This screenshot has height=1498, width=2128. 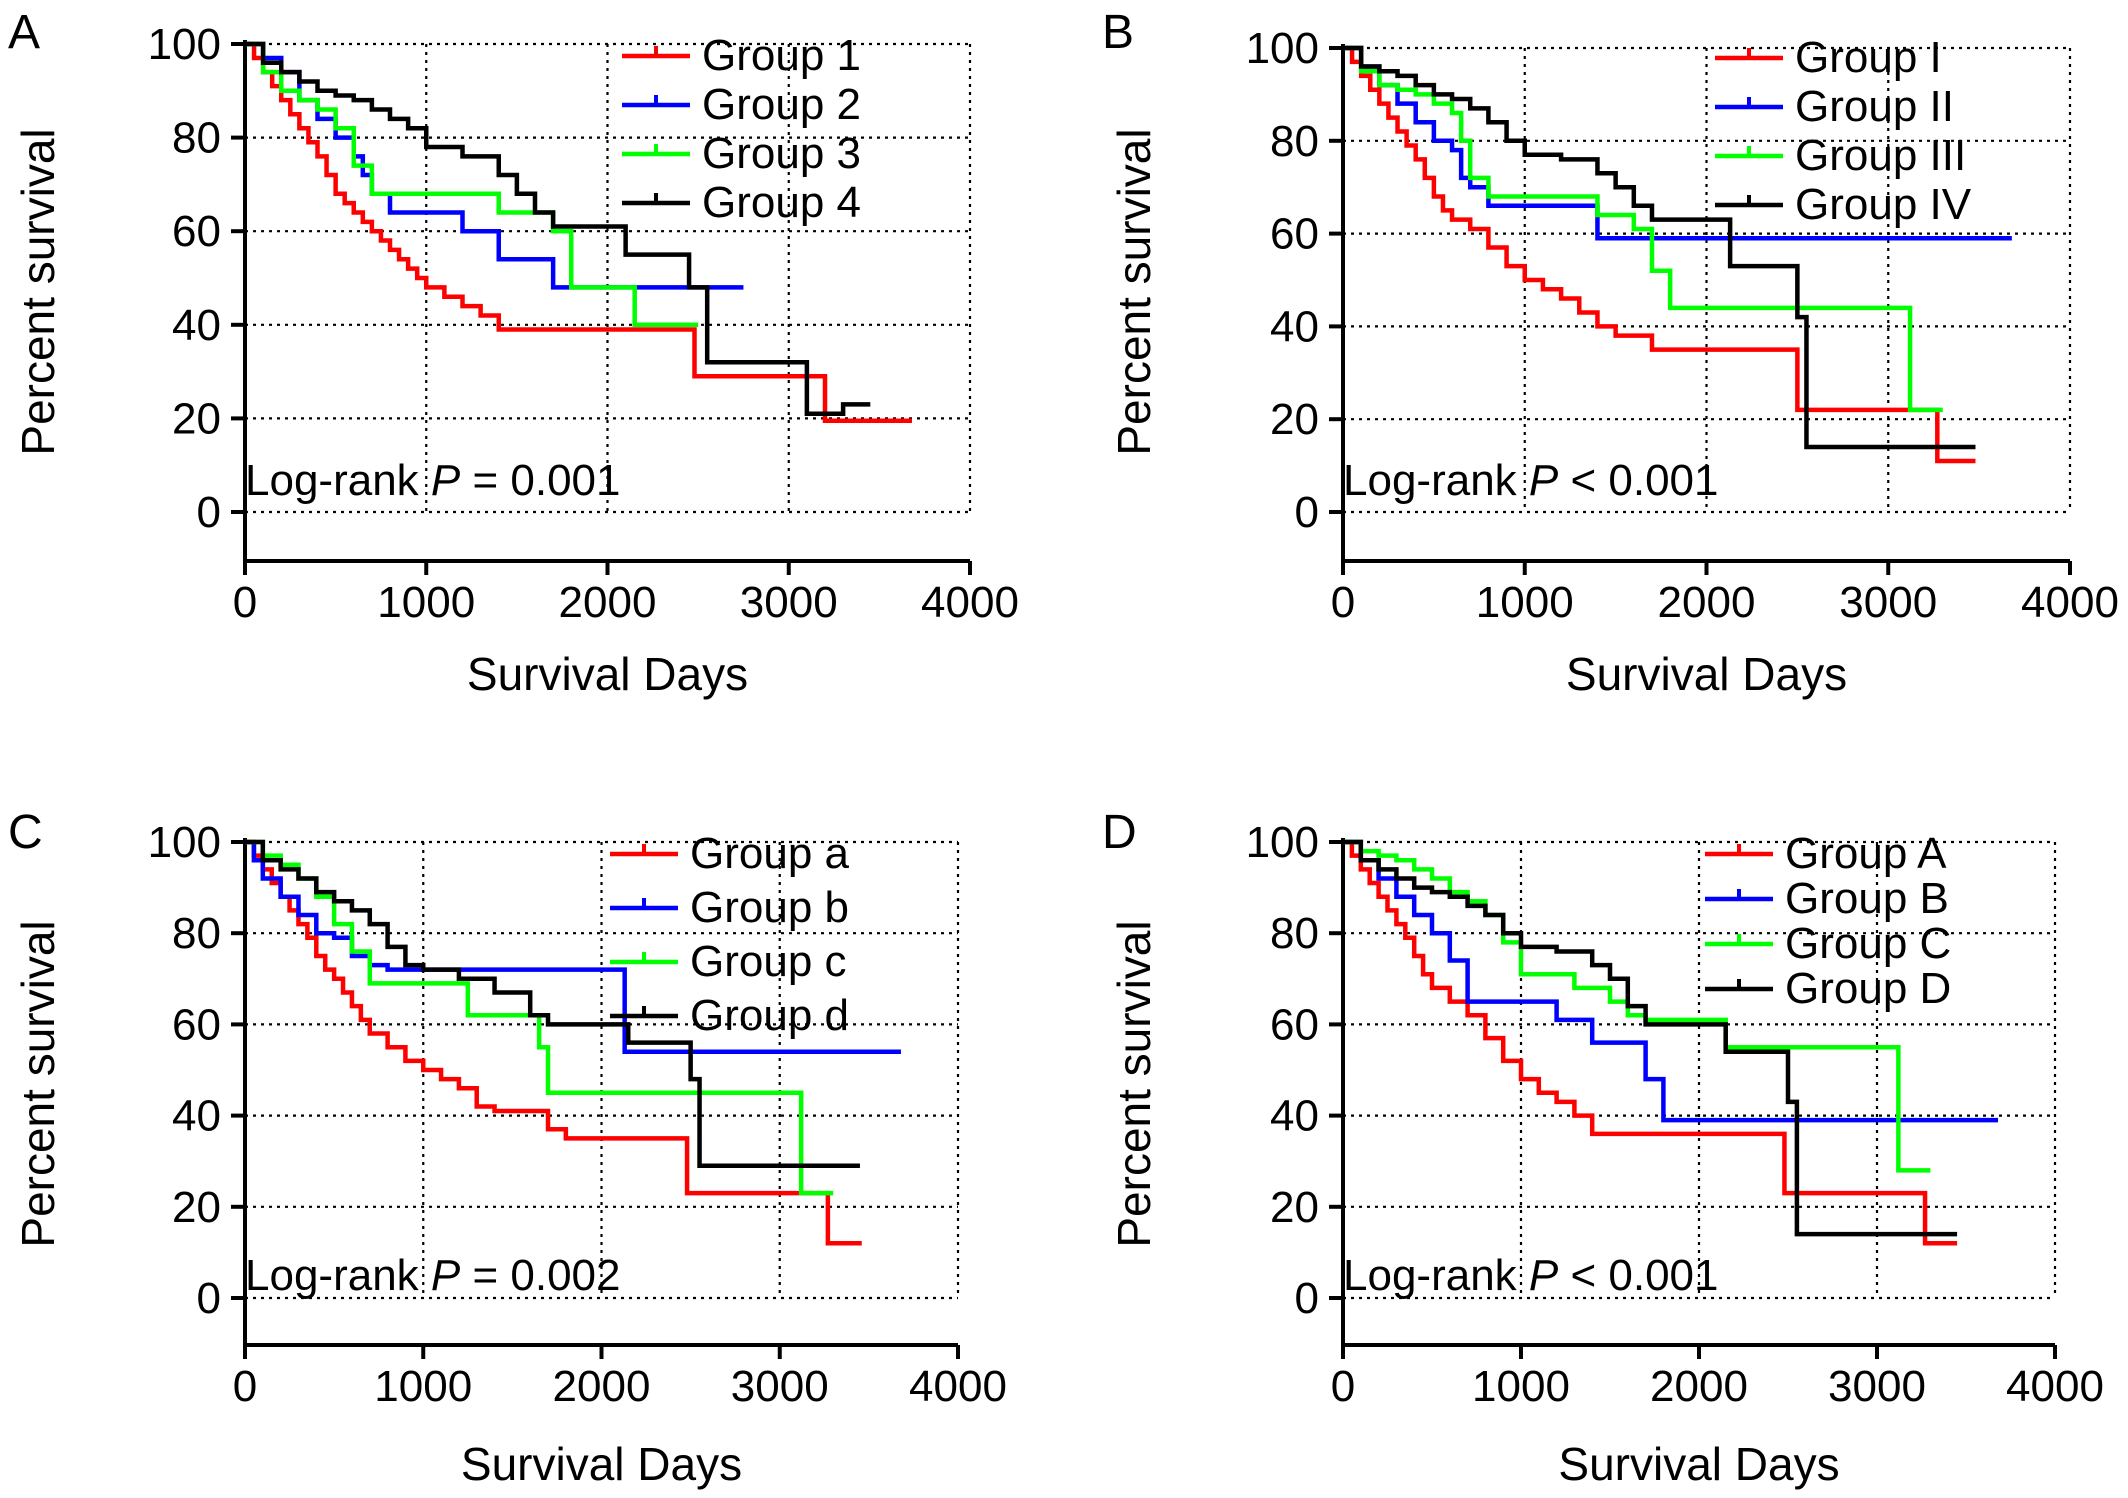 I want to click on series-line-group-iii, so click(x=1643, y=229).